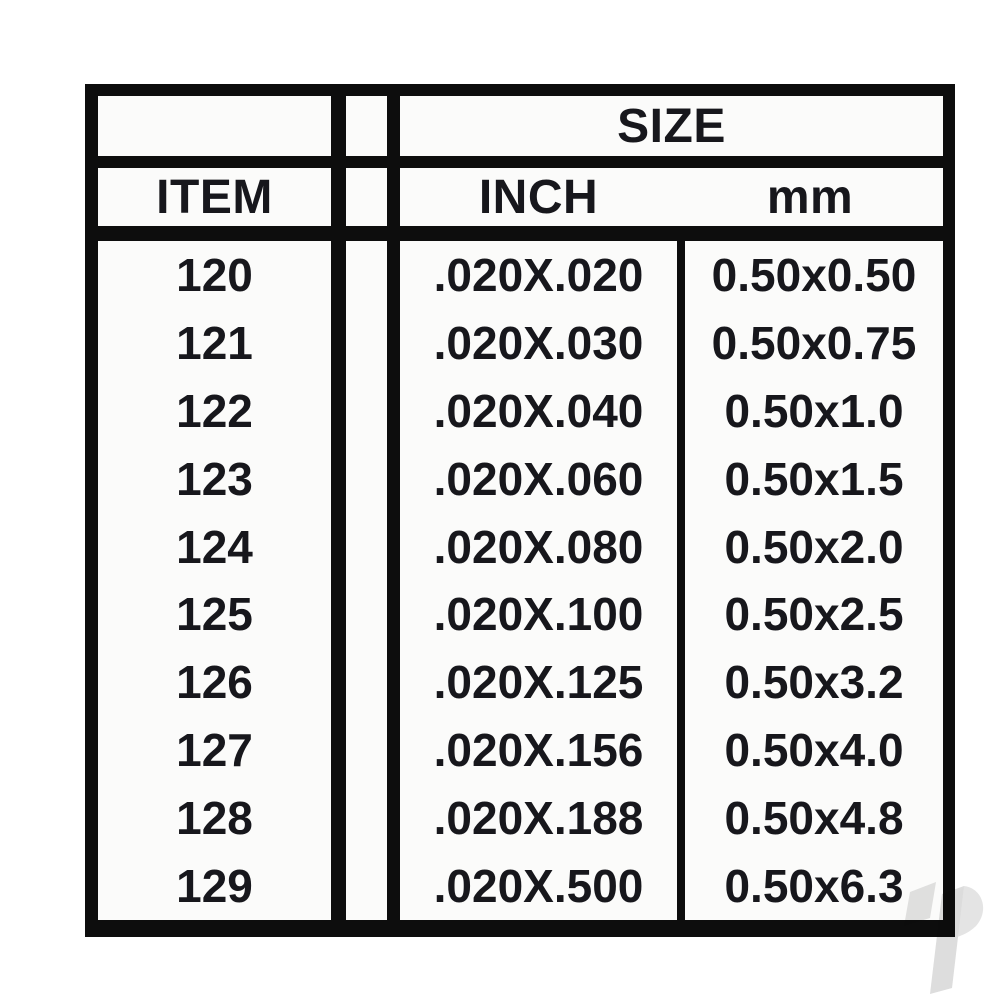 Image resolution: width=1000 pixels, height=1000 pixels. I want to click on inch-cell: .020X.080, so click(538, 546).